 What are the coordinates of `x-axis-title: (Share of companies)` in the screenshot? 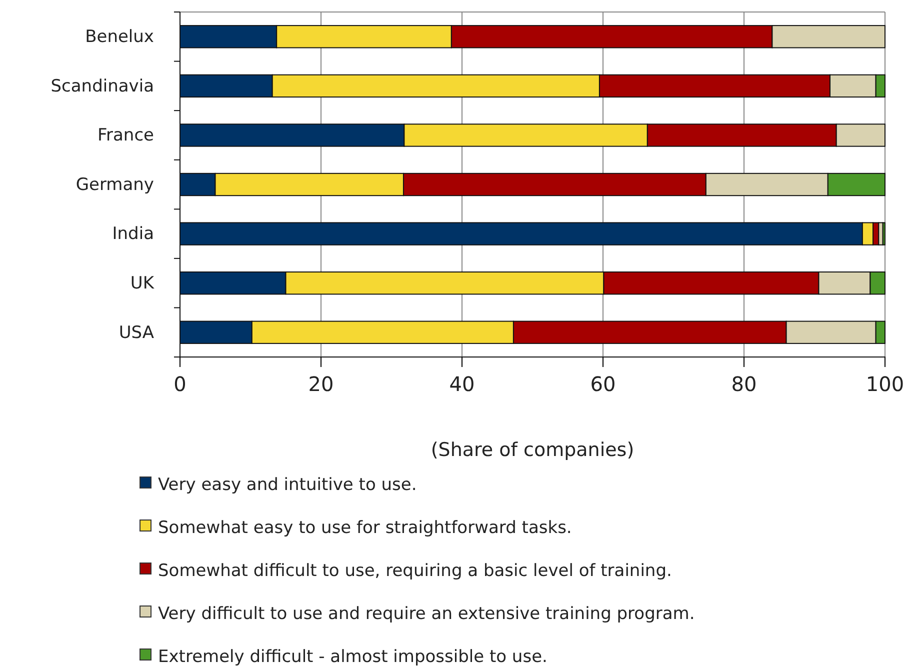 It's located at (532, 450).